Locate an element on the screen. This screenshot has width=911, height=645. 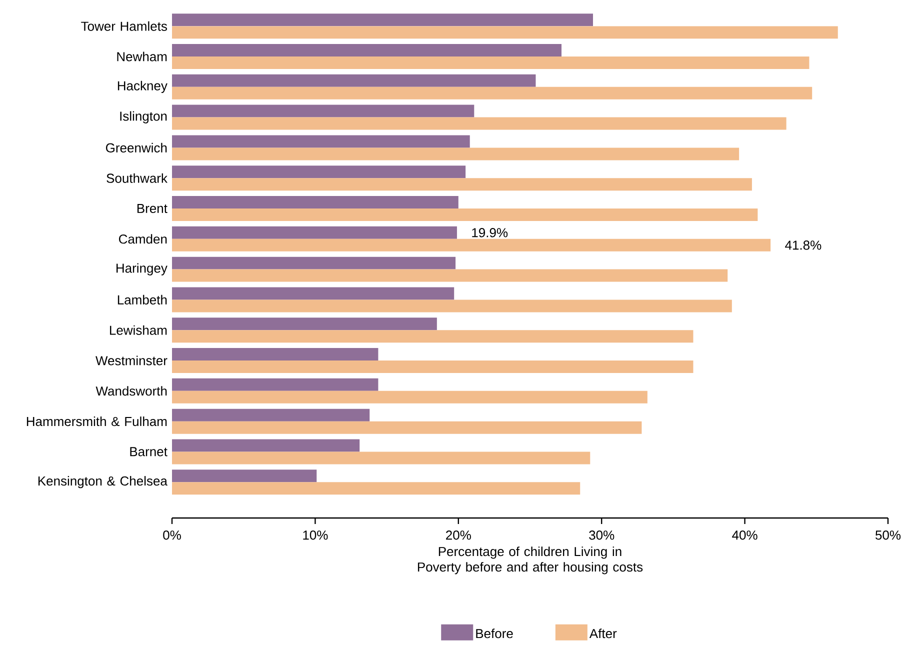
y-tick-label: Westminster is located at coordinates (132, 361).